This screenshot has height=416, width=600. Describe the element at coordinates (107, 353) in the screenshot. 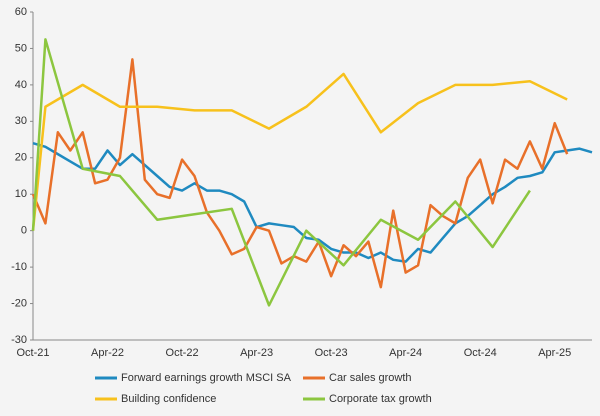

I see `x-tick-label: Apr-22` at that location.